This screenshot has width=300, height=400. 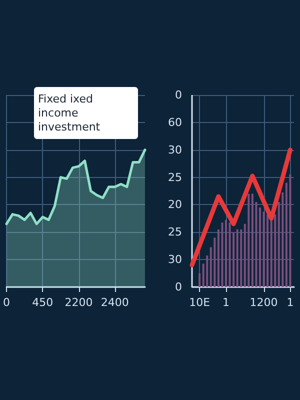 I want to click on text: 20, so click(x=175, y=205).